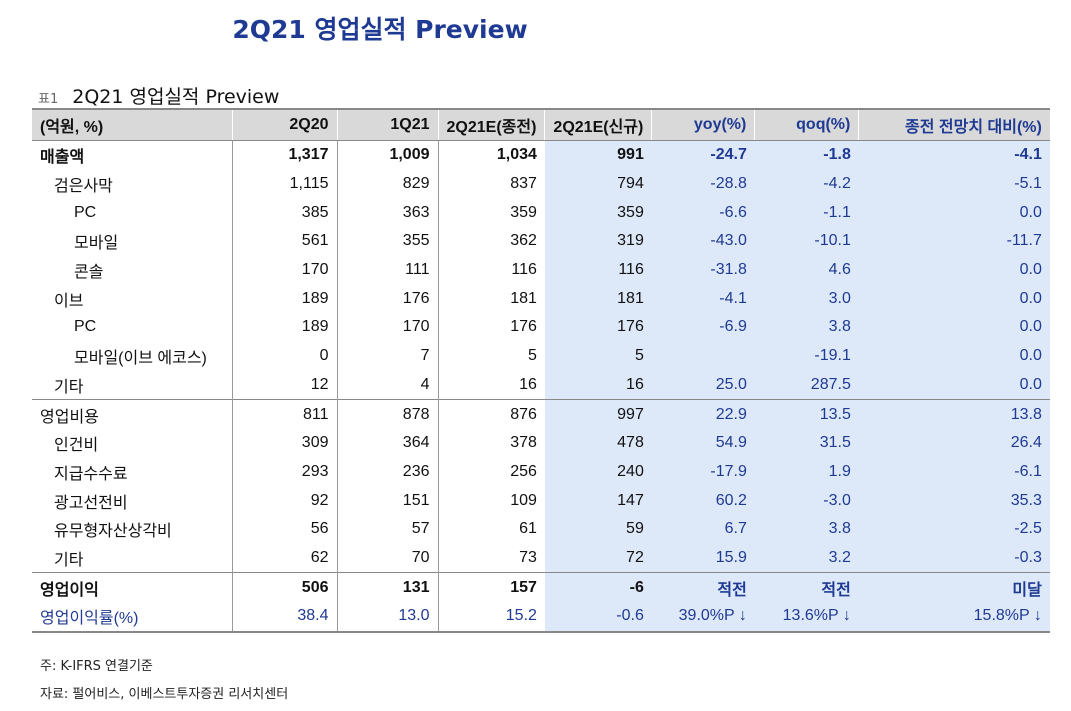 The height and width of the screenshot is (711, 1071). What do you see at coordinates (598, 443) in the screenshot?
I see `cell-value: 478` at bounding box center [598, 443].